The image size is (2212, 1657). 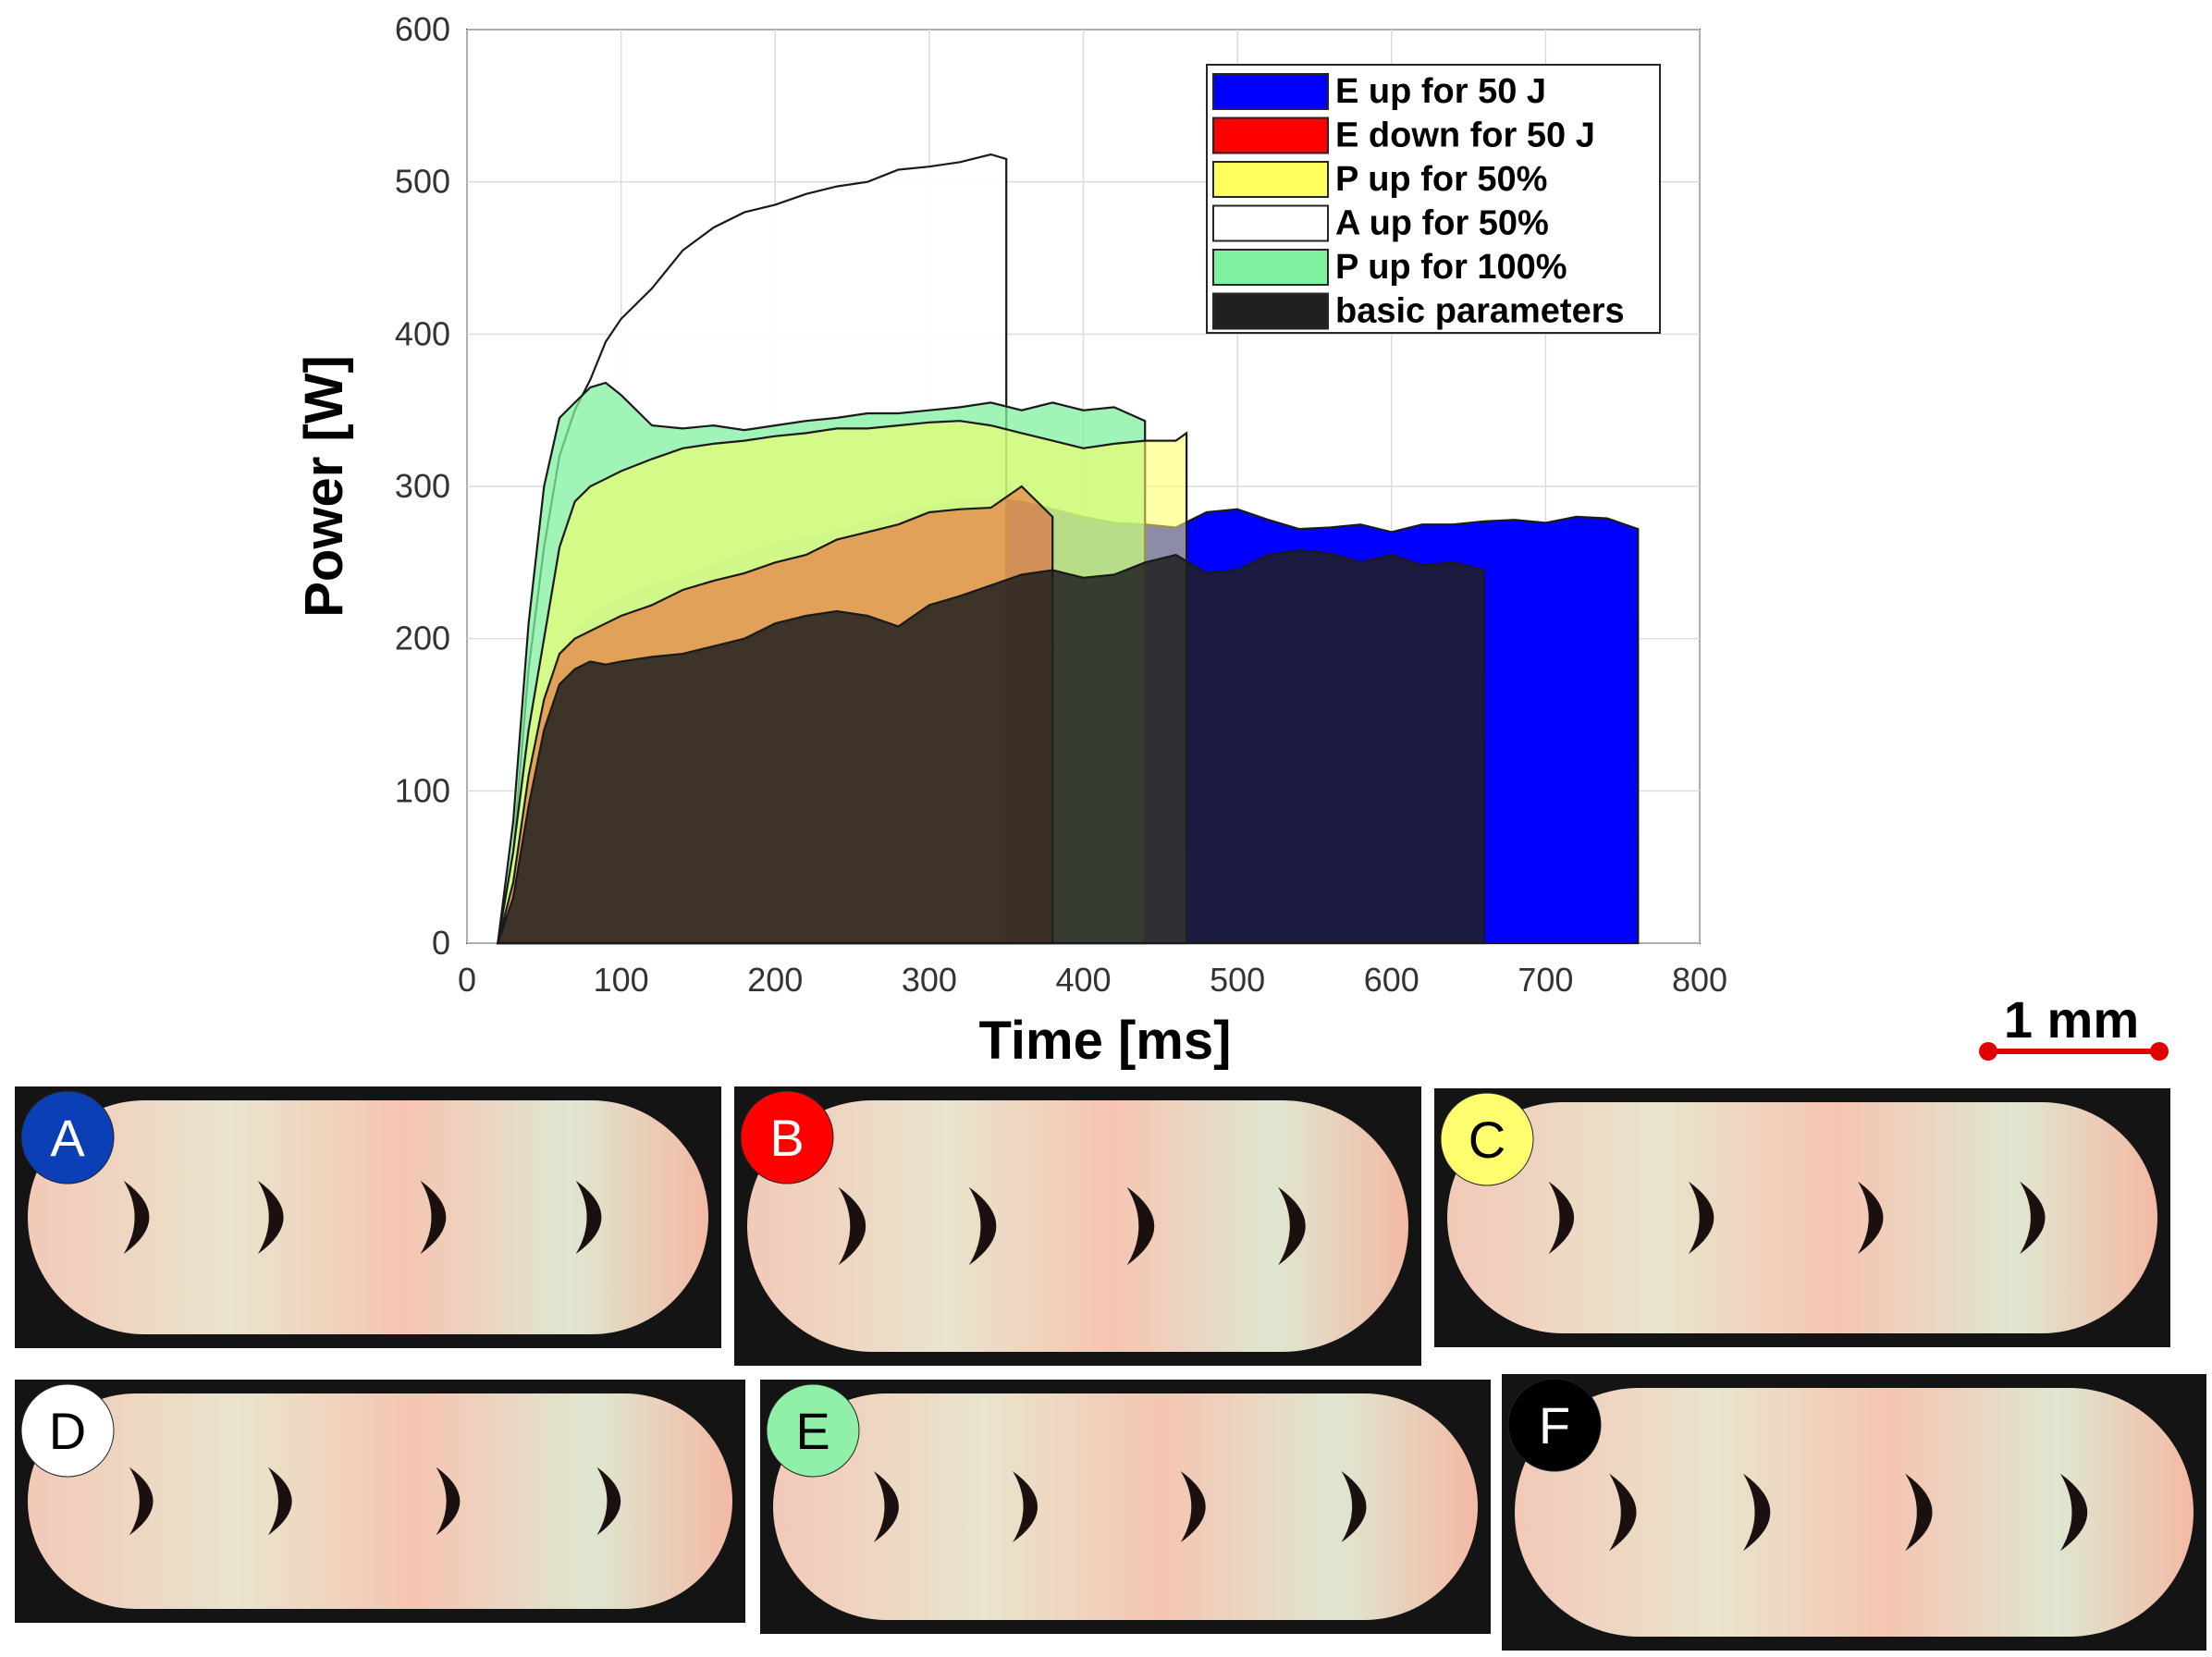 What do you see at coordinates (1700, 980) in the screenshot?
I see `x-tick-label: 800` at bounding box center [1700, 980].